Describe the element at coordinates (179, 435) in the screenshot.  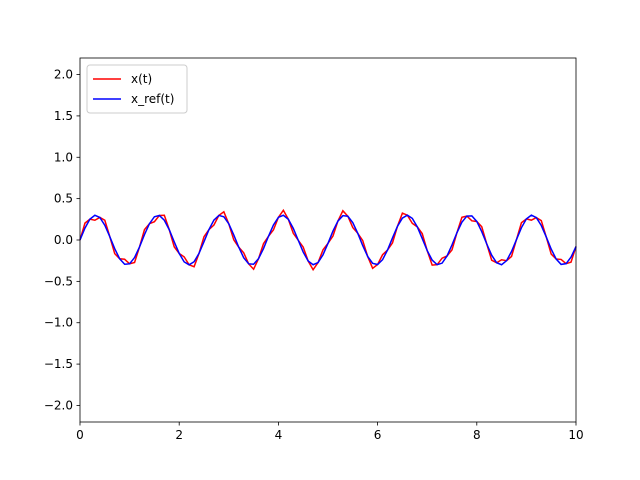
I see `x-tick-label: 2` at that location.